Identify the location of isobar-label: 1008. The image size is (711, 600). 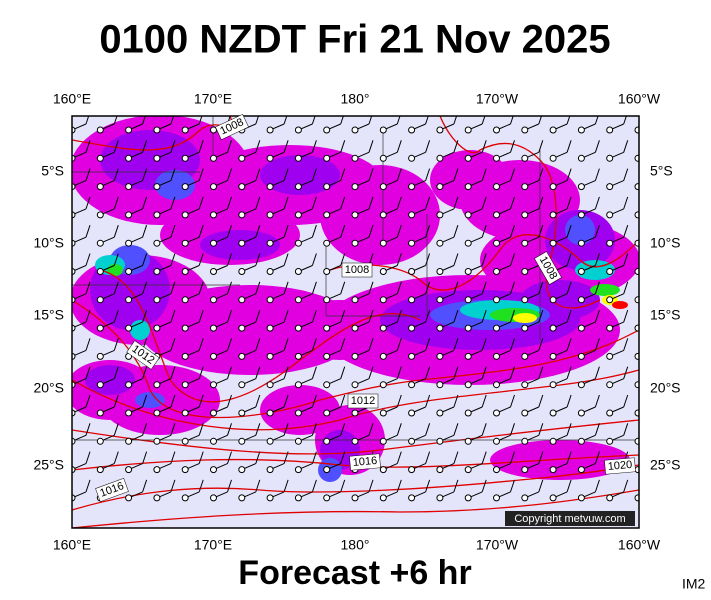
(357, 270).